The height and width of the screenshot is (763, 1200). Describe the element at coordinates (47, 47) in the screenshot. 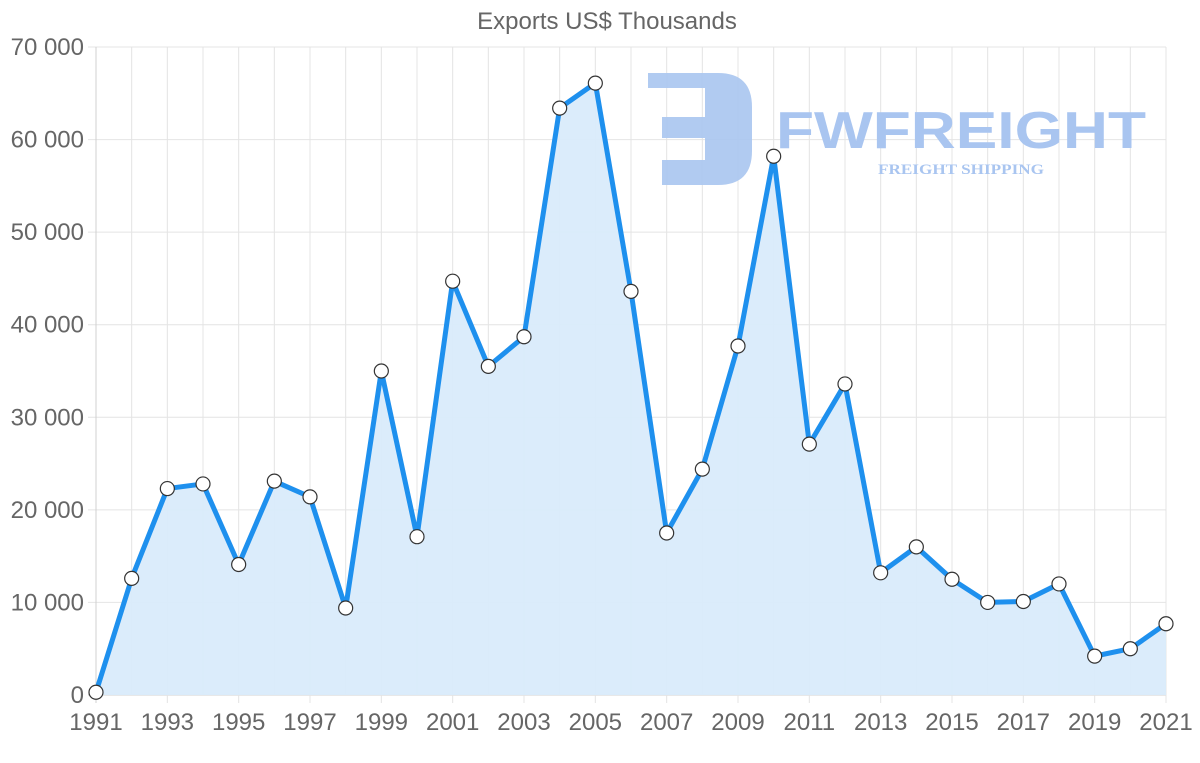

I see `y-tick-label: 70 000` at that location.